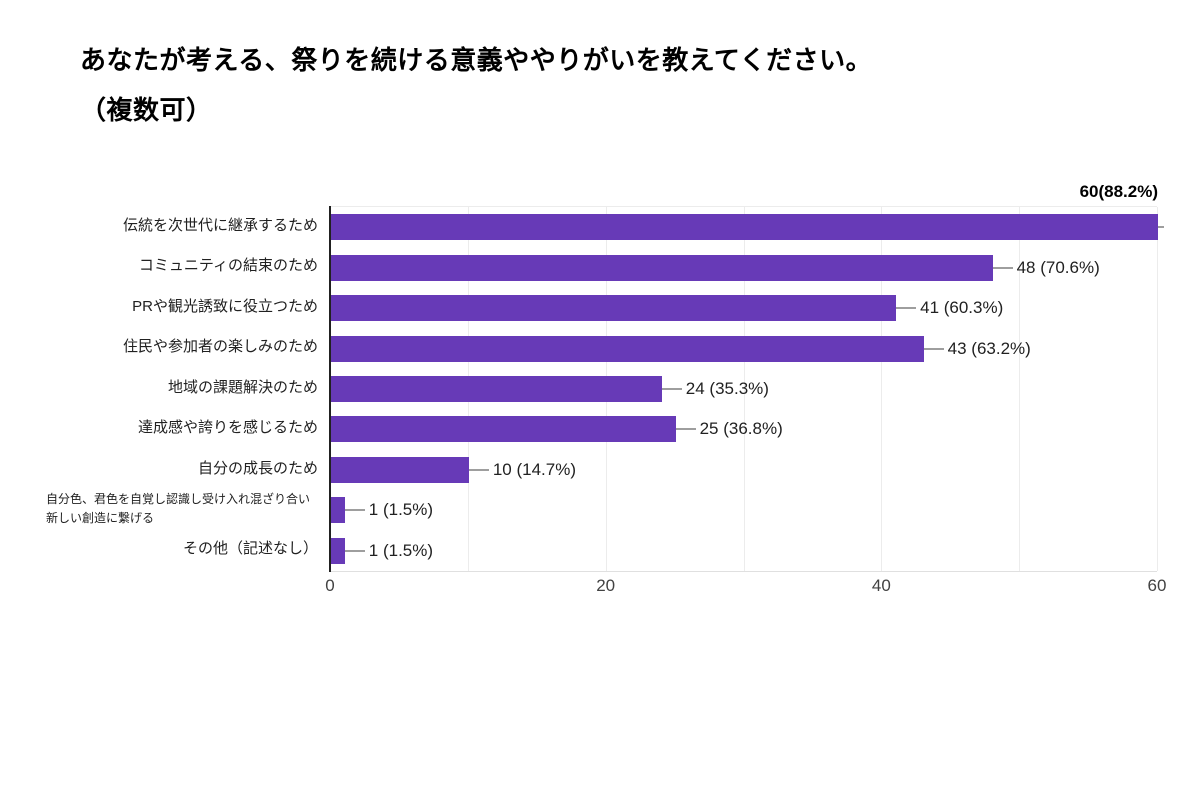 The image size is (1200, 800). What do you see at coordinates (330, 389) in the screenshot?
I see `y-axis-line` at bounding box center [330, 389].